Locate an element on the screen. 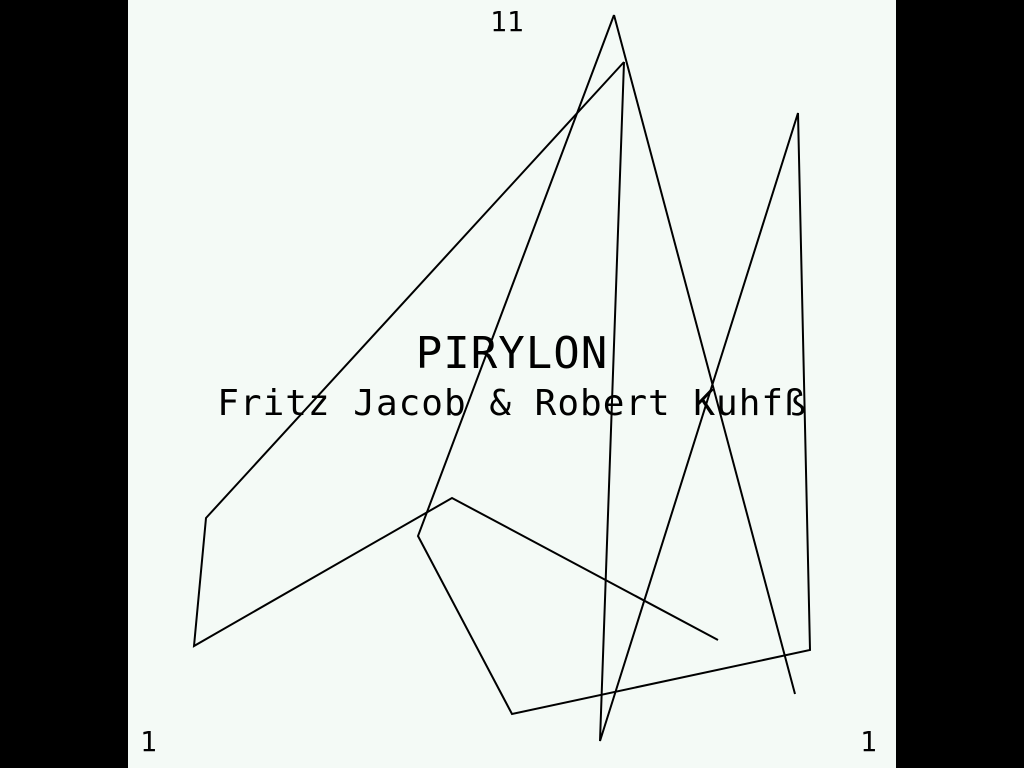 This screenshot has width=1024, height=768. game-credits: Fritz Jacob & Robert Kuhfß is located at coordinates (512, 403).